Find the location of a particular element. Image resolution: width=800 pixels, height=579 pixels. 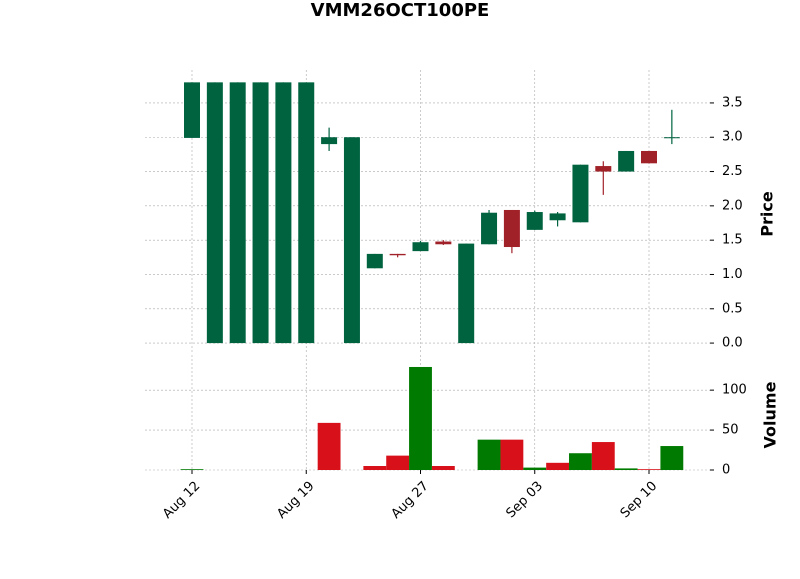

x-tick-label: Aug 27 is located at coordinates (410, 500).